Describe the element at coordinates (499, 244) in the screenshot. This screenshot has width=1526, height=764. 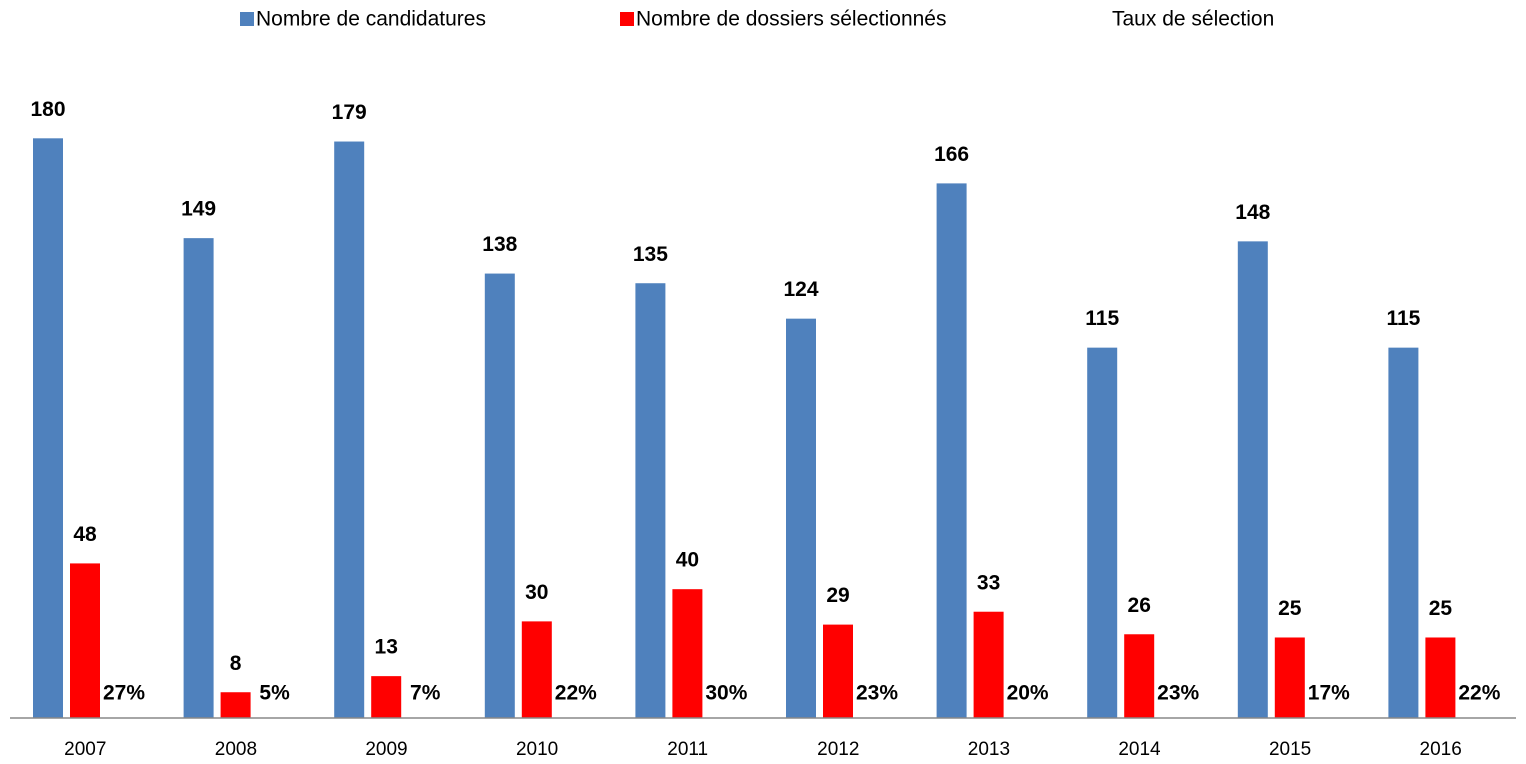
I see `data-label: 138` at that location.